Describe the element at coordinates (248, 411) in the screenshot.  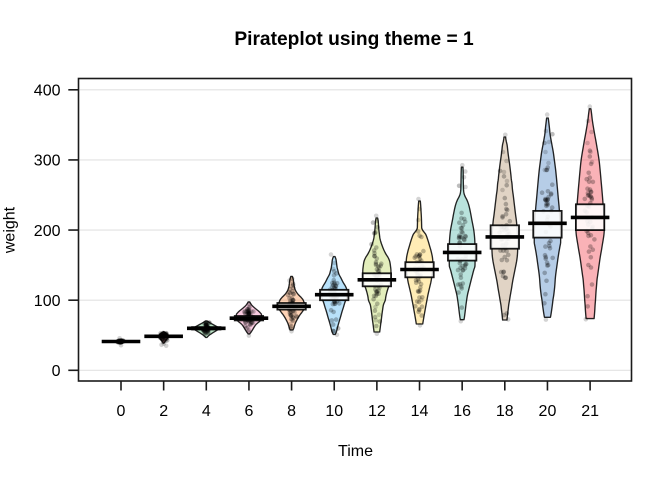
I see `svg-text: 6` at that location.